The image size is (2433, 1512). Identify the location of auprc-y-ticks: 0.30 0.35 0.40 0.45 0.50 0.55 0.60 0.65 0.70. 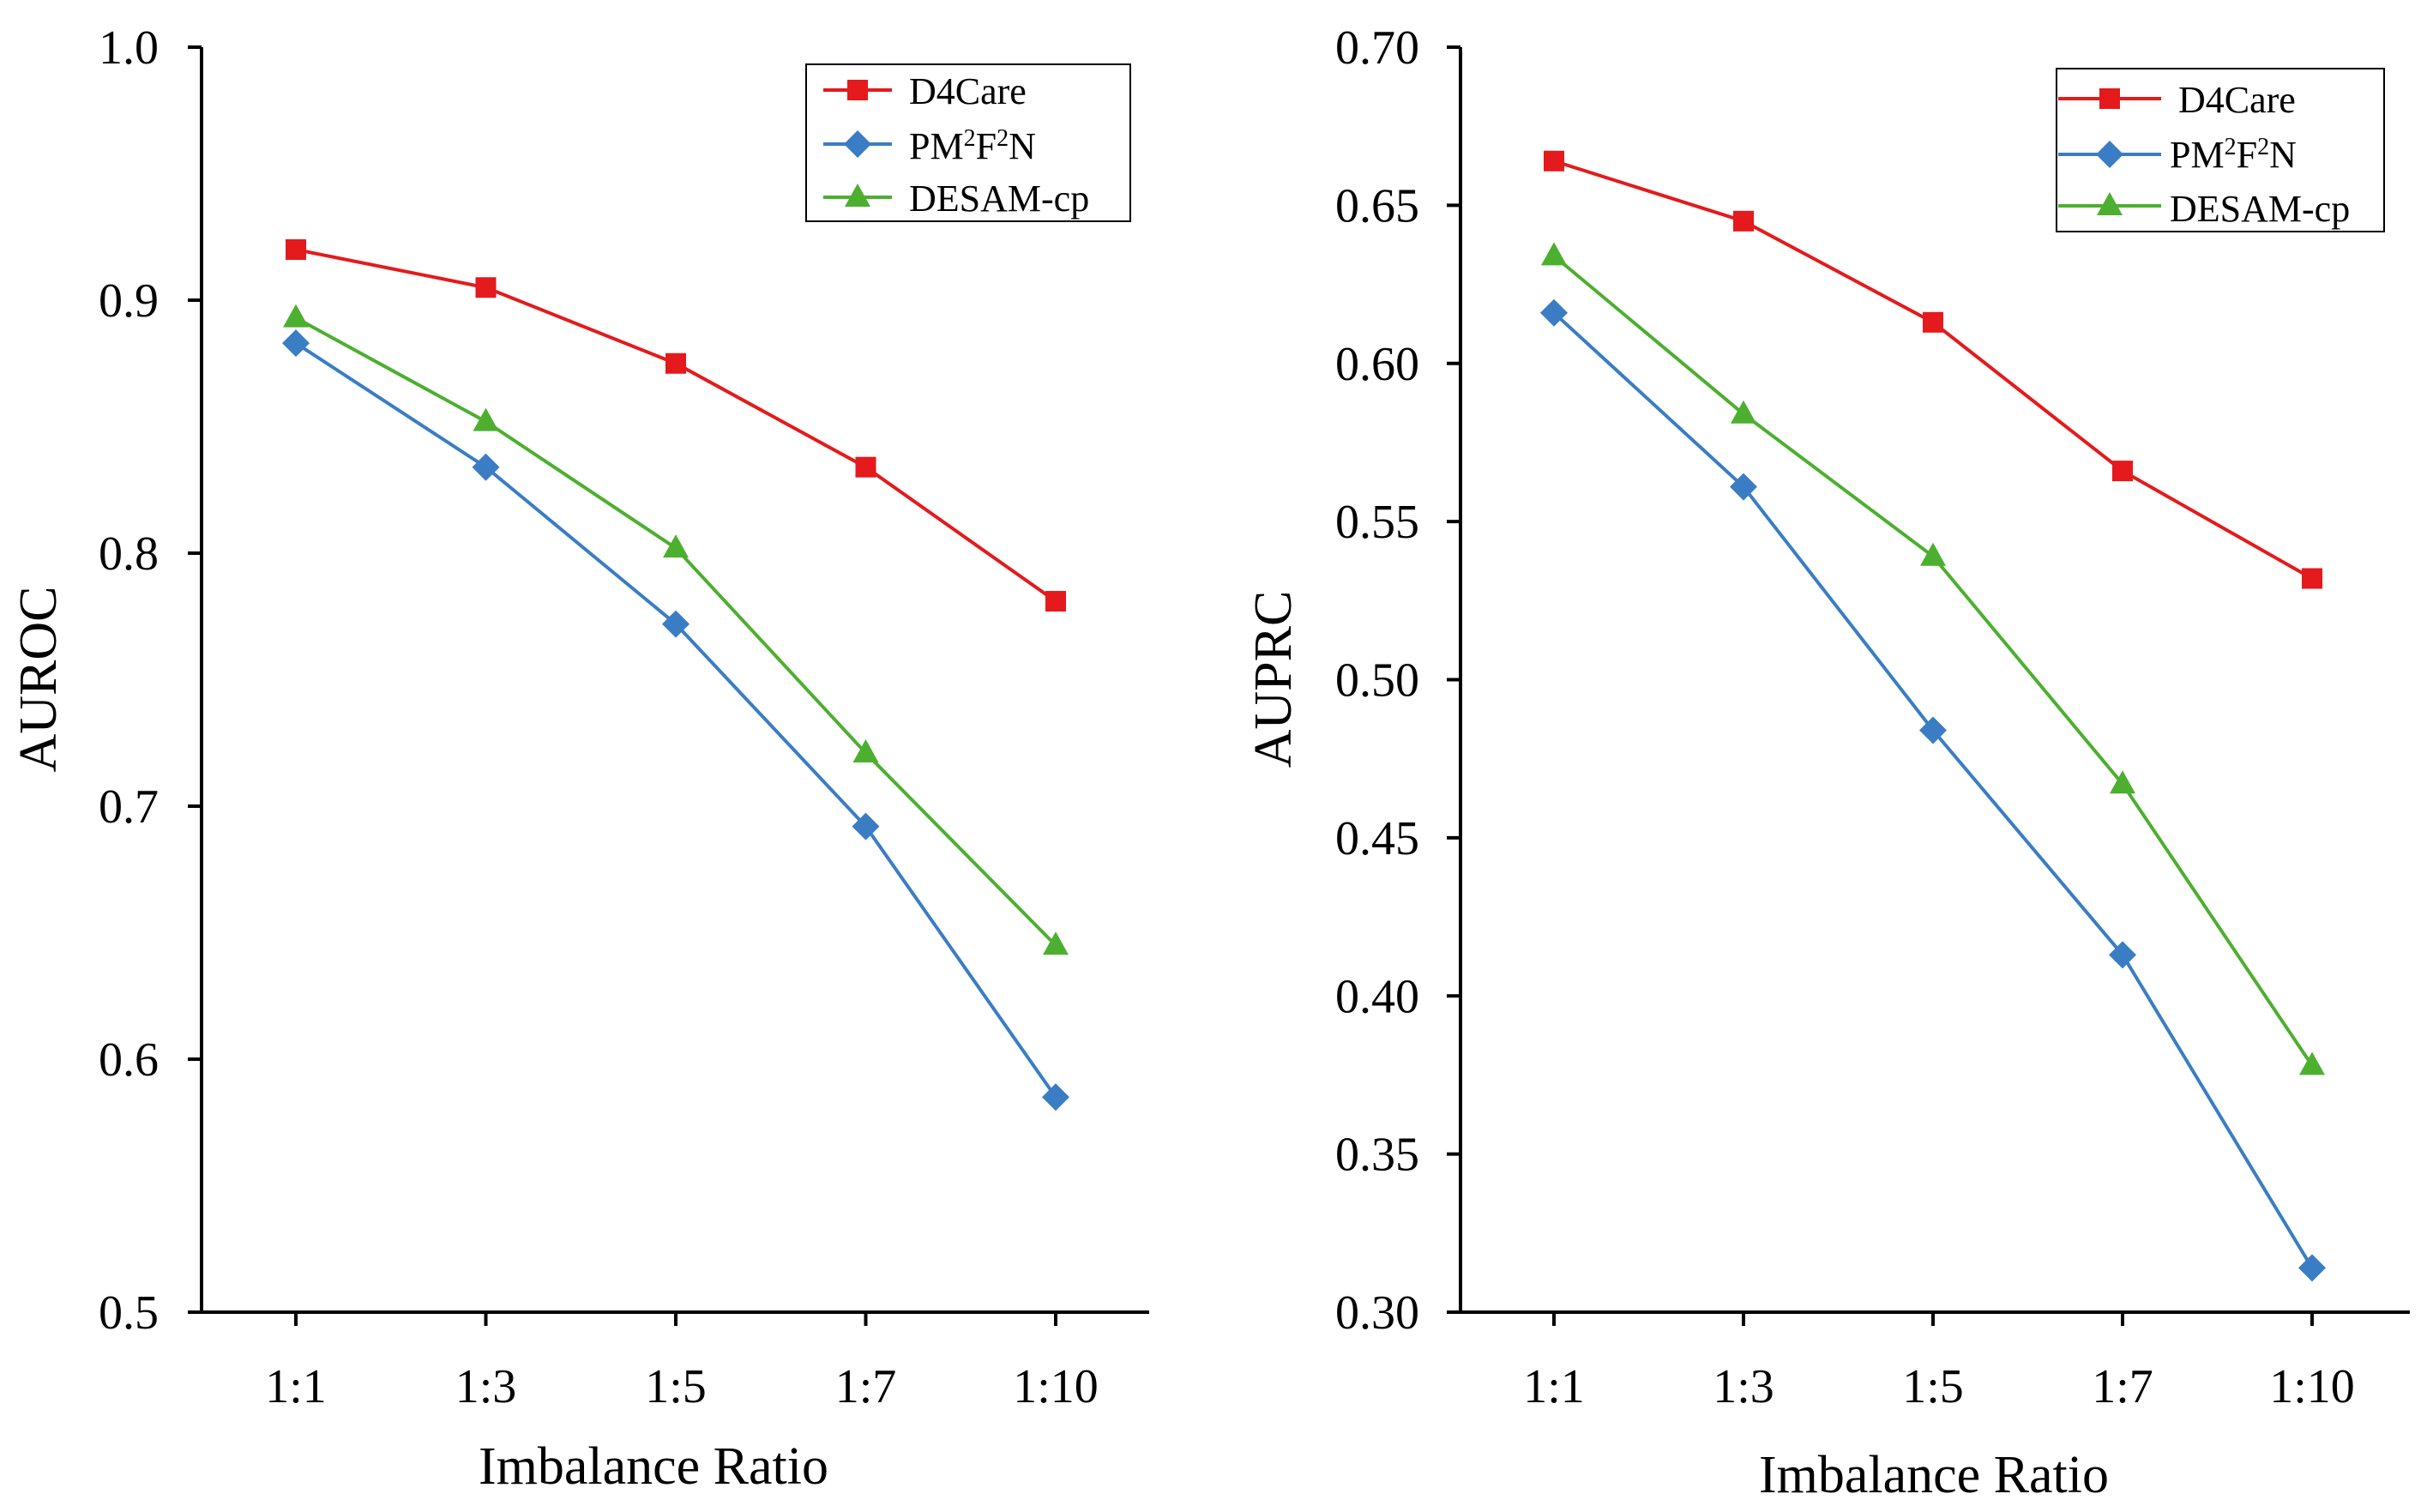
(1397, 680).